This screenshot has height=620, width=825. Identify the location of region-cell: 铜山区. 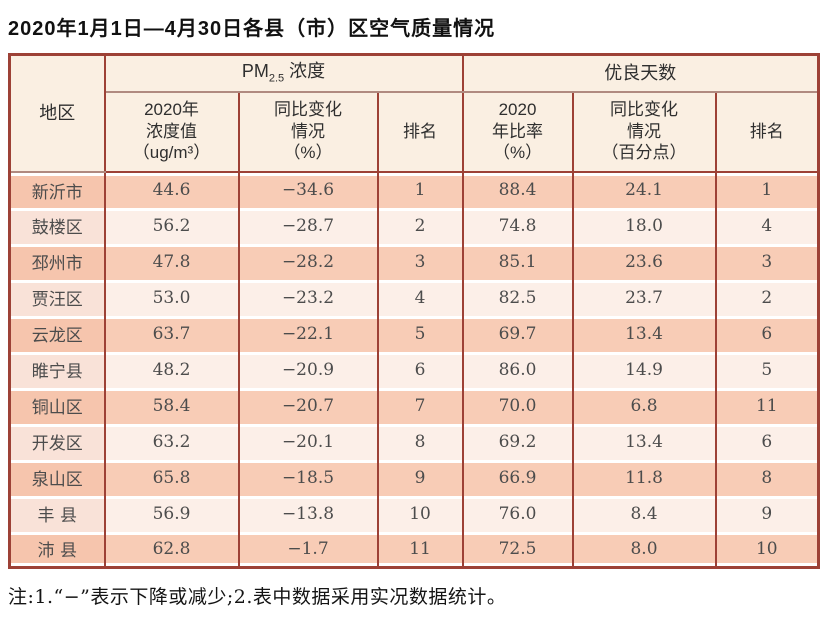
(57, 405).